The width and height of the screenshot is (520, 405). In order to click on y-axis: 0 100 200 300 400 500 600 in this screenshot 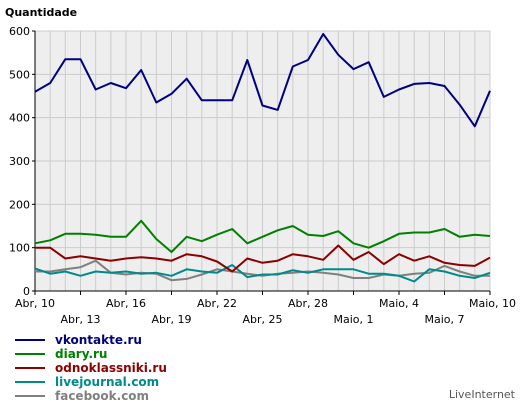, I will do `click(22, 161)`.